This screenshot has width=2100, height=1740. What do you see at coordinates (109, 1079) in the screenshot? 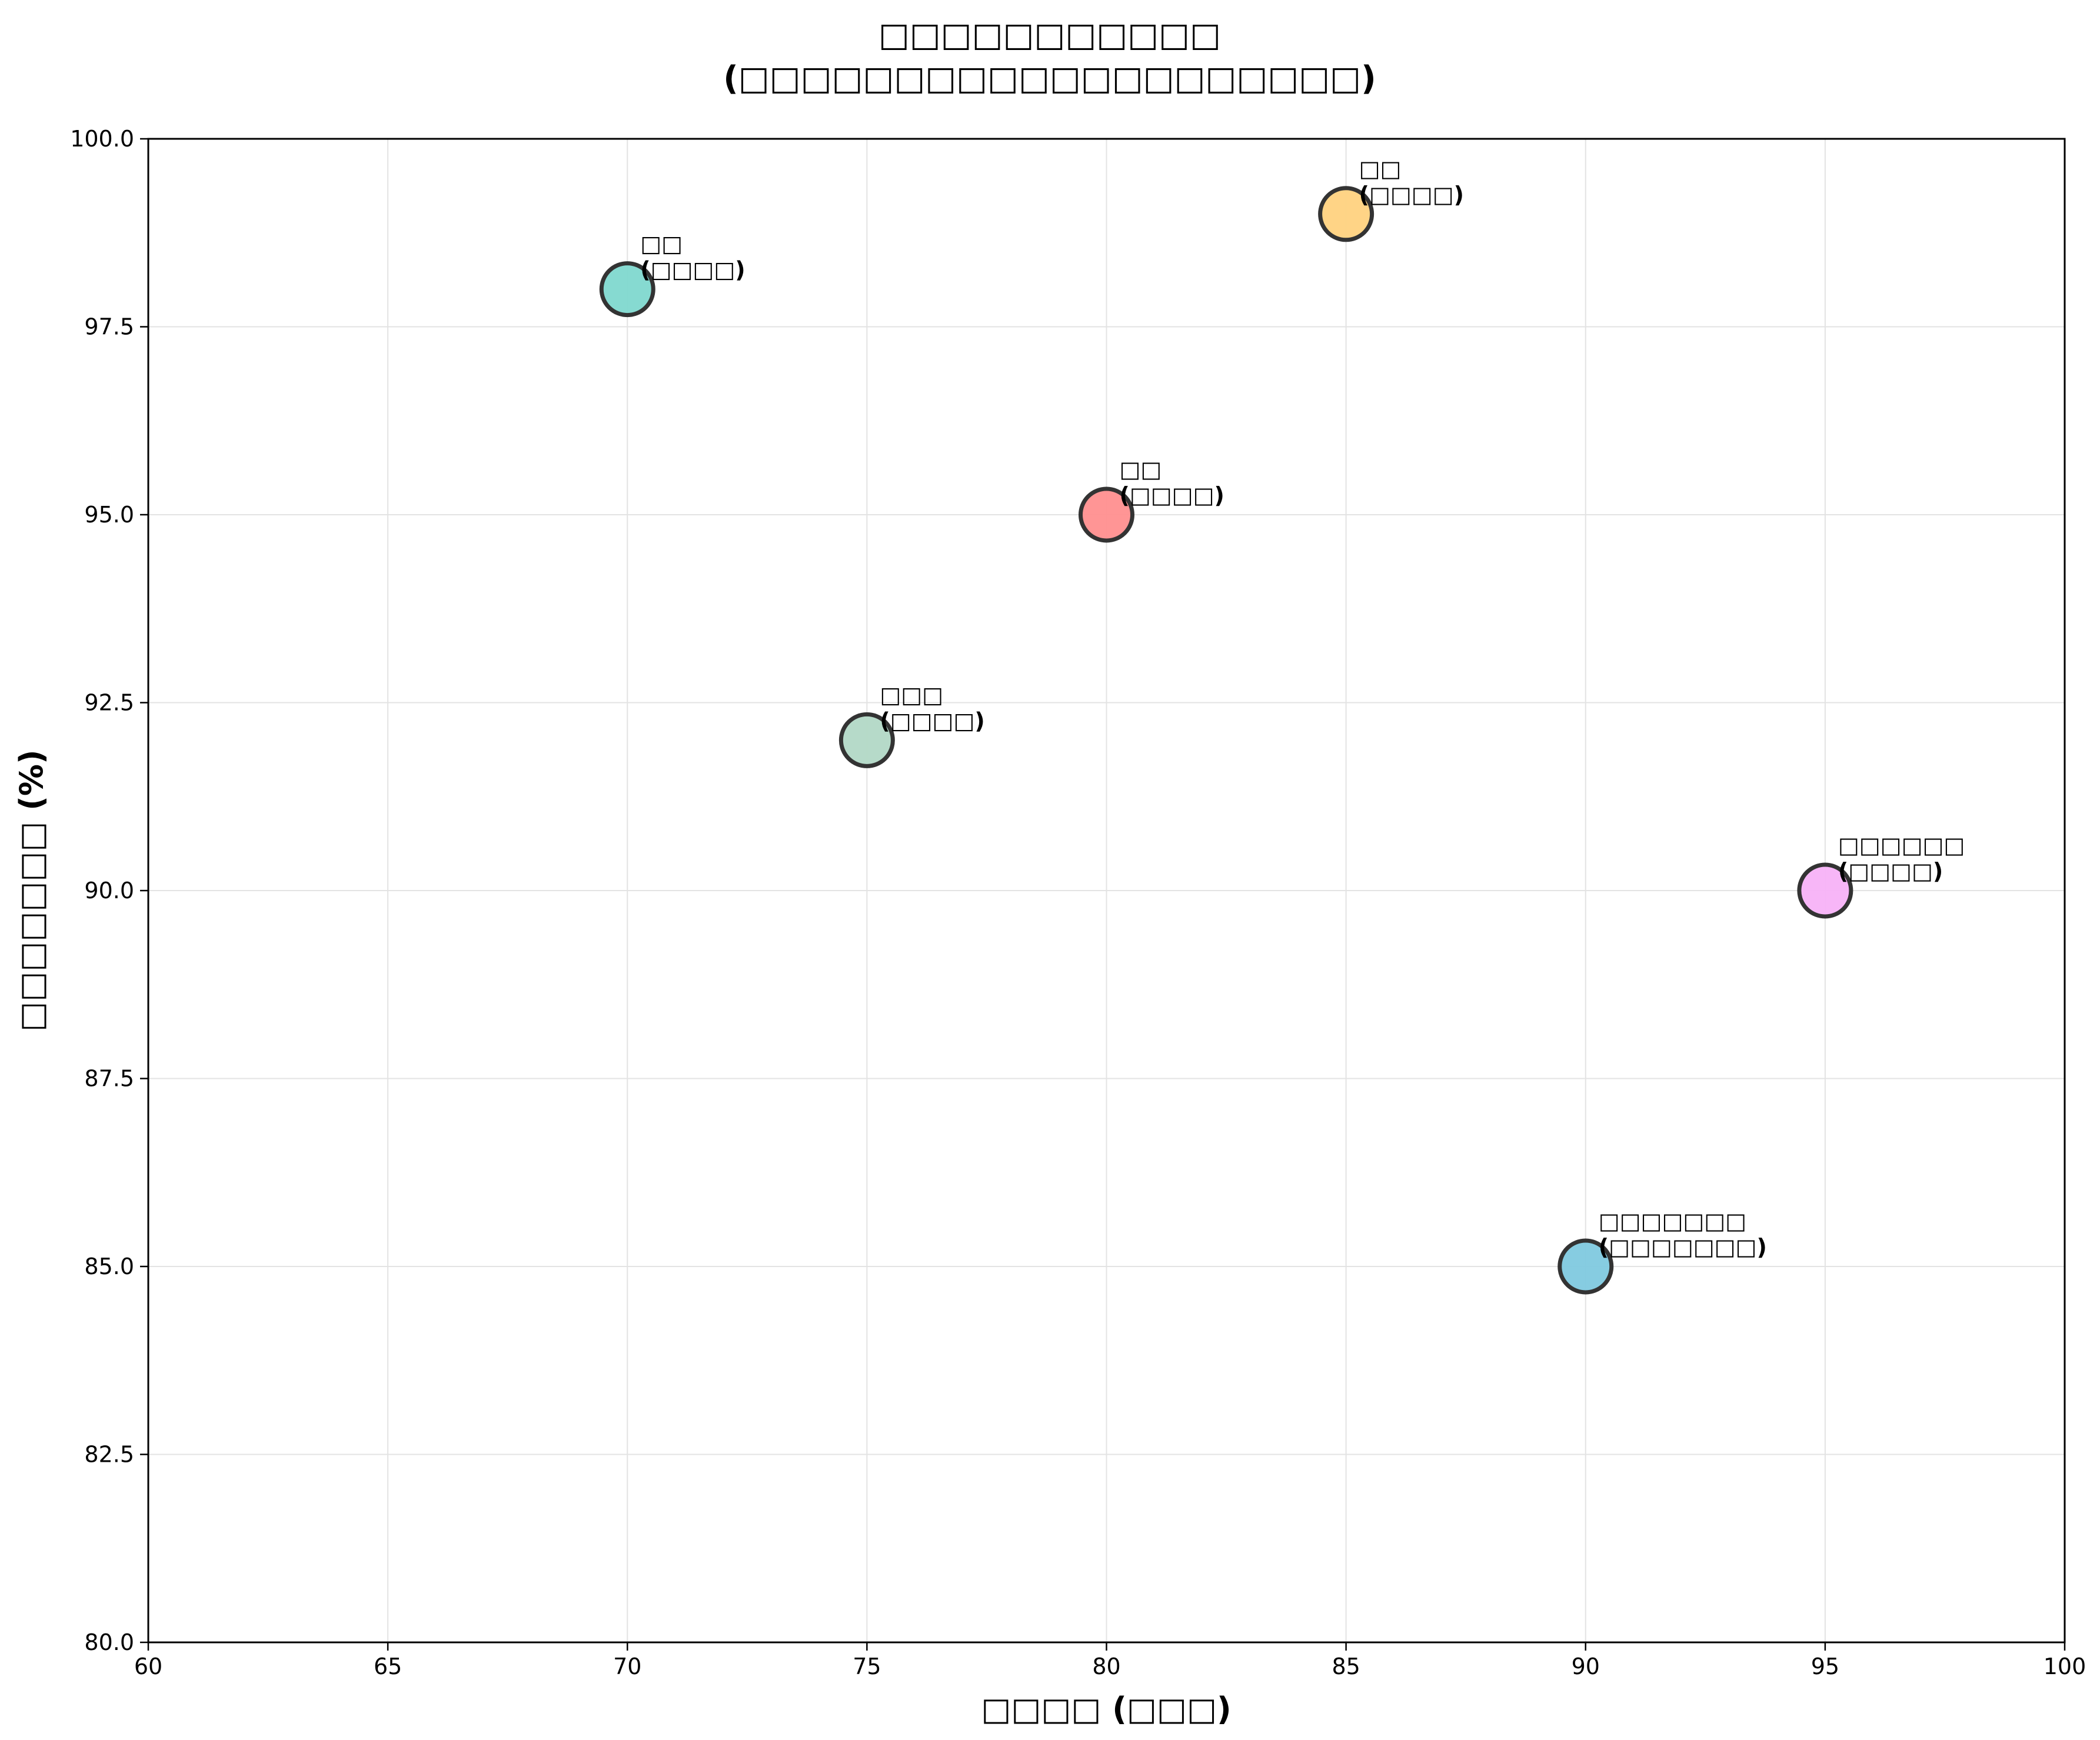
I see `y-tick-label: 87.5` at bounding box center [109, 1079].